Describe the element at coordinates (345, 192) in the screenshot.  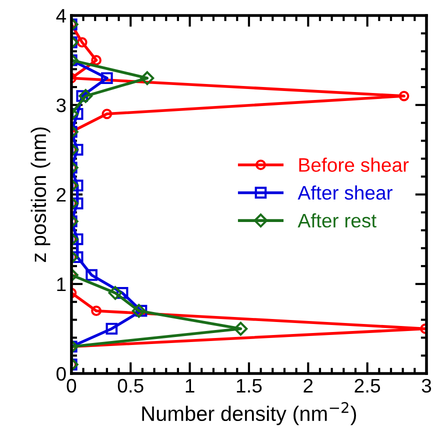
I see `legend-label: After shear` at that location.